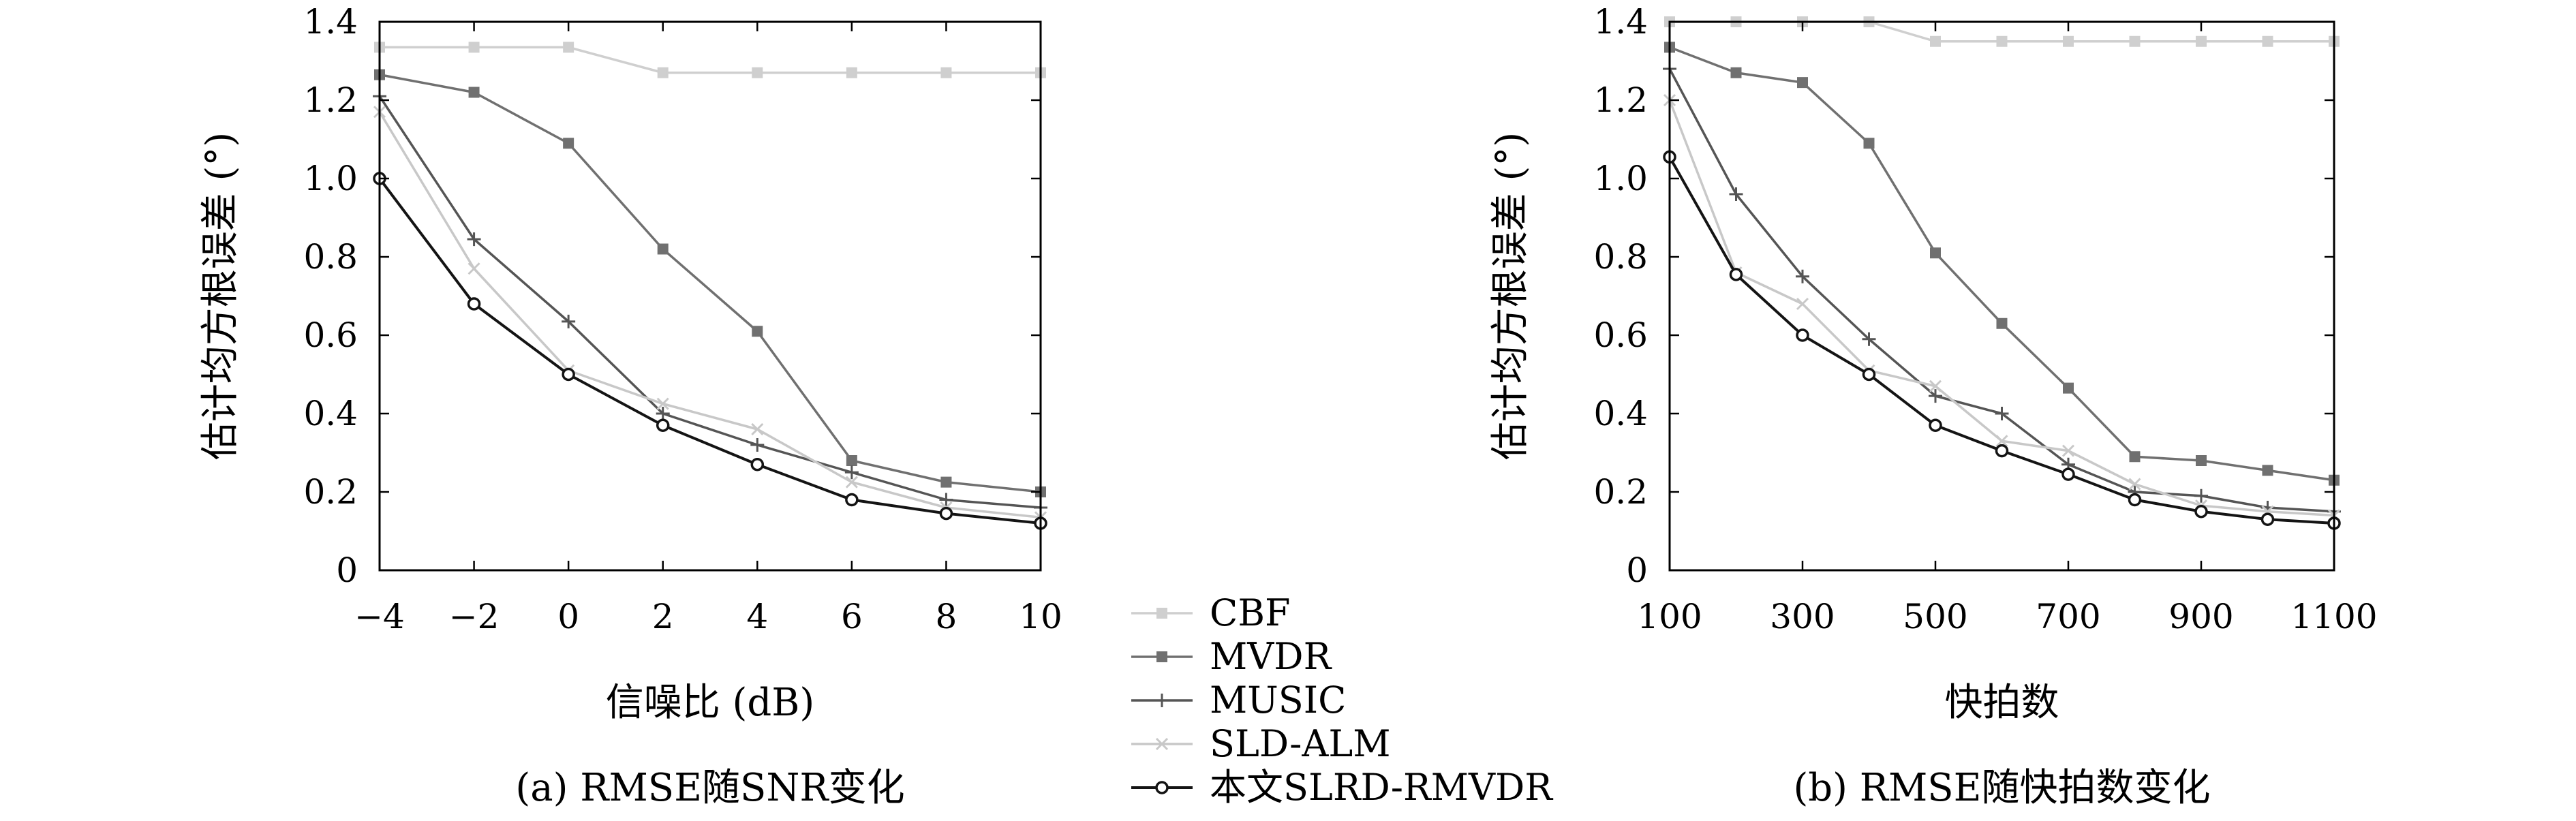 The width and height of the screenshot is (2576, 821). Describe the element at coordinates (2002, 264) in the screenshot. I see `series-mvdr` at that location.